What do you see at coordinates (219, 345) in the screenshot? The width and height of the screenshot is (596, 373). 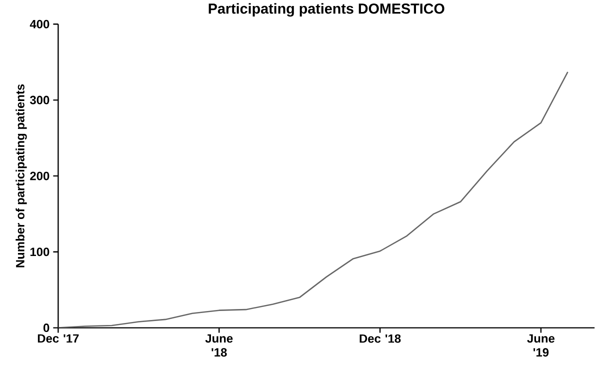 I see `x-tick-label: June '18` at bounding box center [219, 345].